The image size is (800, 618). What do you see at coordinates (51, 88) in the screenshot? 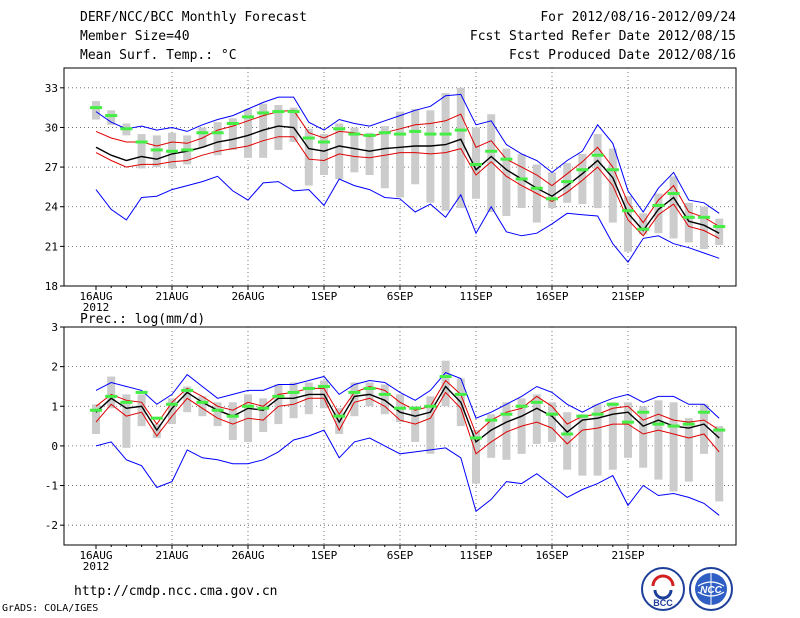
I see `panel1-ytick-label: 33` at bounding box center [51, 88].